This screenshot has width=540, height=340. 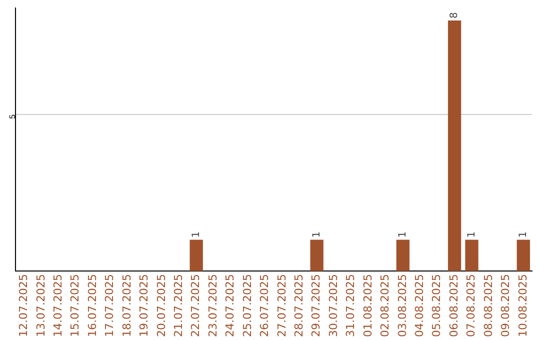 What do you see at coordinates (453, 306) in the screenshot?
I see `x-tick-label: 06.08.2025` at bounding box center [453, 306].